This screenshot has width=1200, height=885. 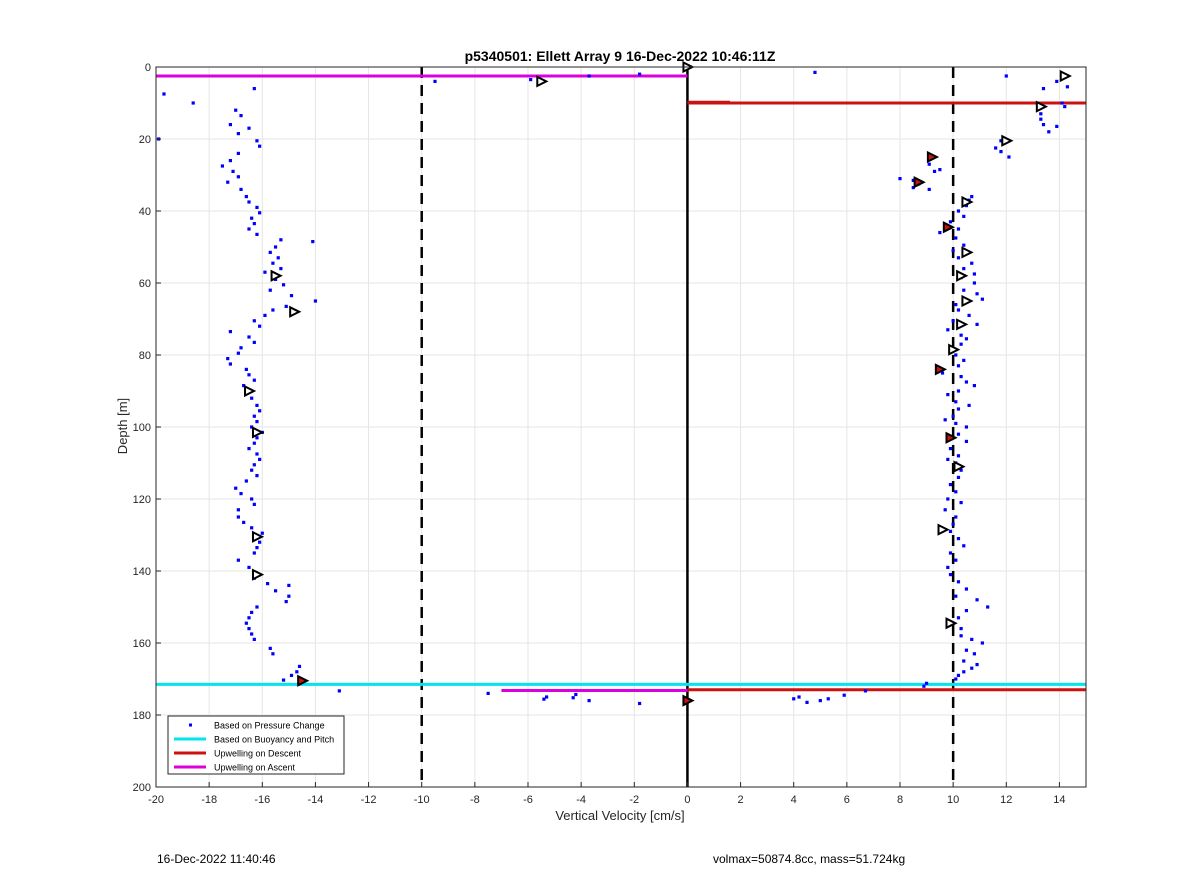 What do you see at coordinates (794, 800) in the screenshot?
I see `x-tick-label: 4` at bounding box center [794, 800].